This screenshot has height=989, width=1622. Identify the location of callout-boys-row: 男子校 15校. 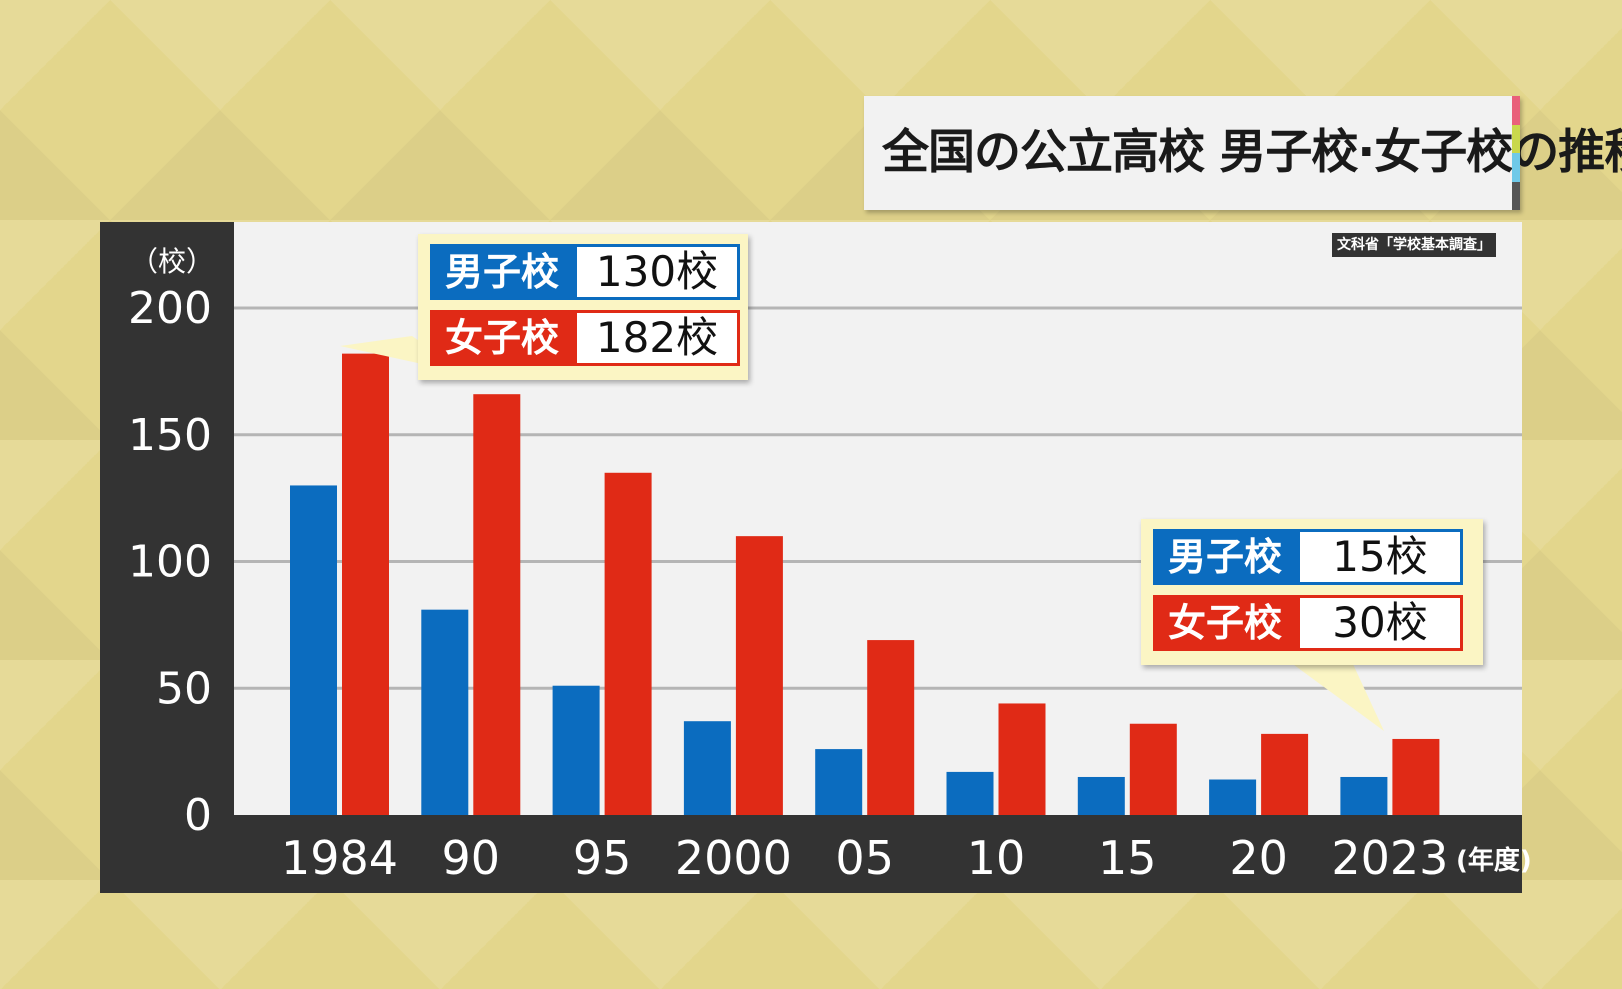
(1308, 557).